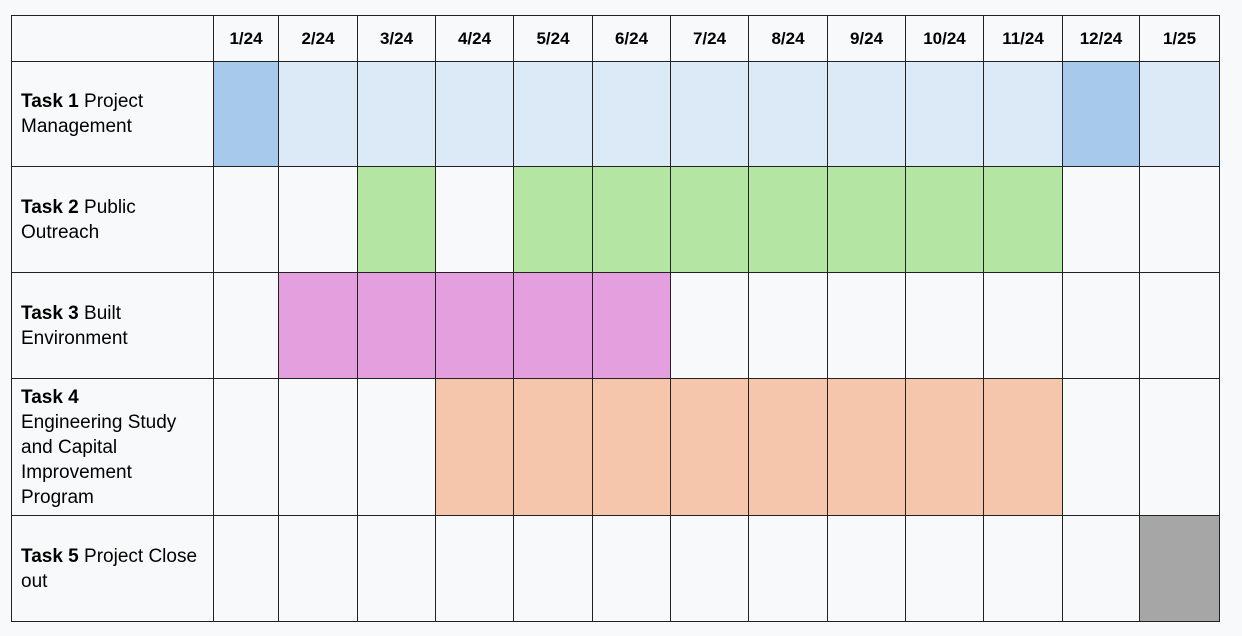 The width and height of the screenshot is (1242, 636). What do you see at coordinates (112, 325) in the screenshot?
I see `task-label: Task 3 Built Environment` at bounding box center [112, 325].